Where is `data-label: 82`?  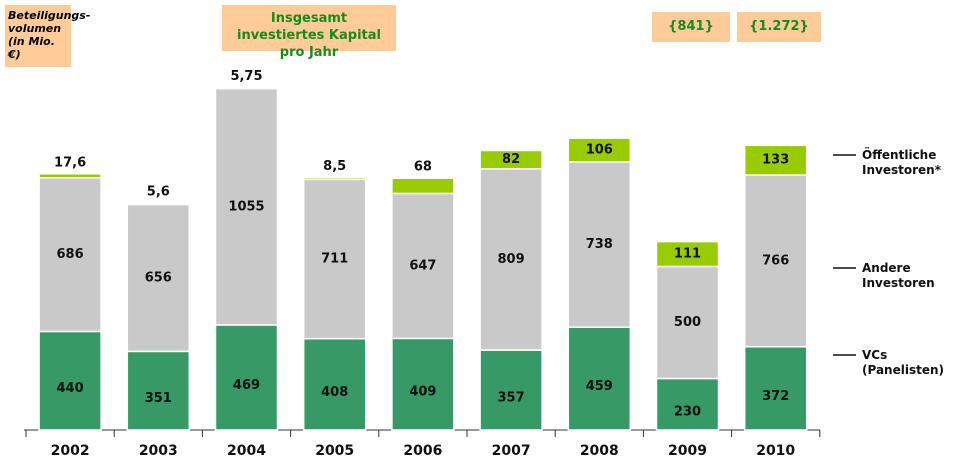
data-label: 82 is located at coordinates (511, 159).